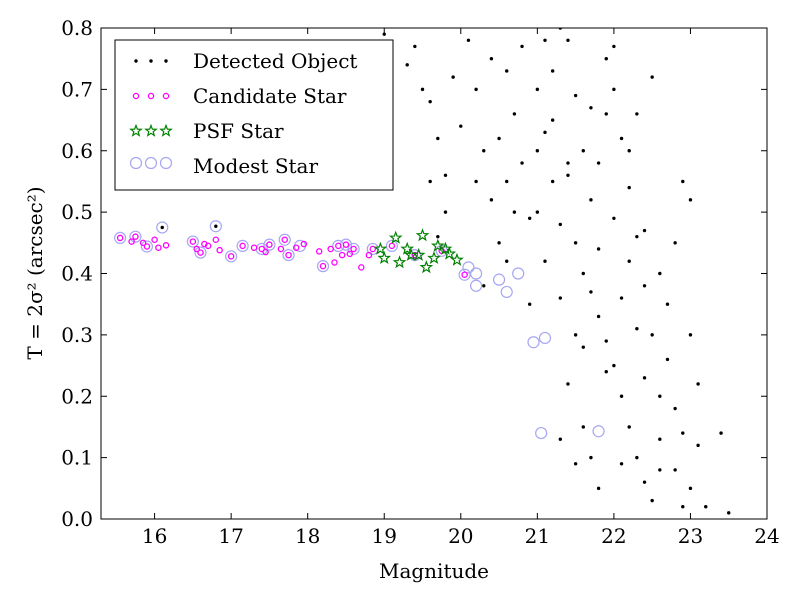 The height and width of the screenshot is (600, 800). What do you see at coordinates (307, 536) in the screenshot?
I see `x-tick-label: 18` at bounding box center [307, 536].